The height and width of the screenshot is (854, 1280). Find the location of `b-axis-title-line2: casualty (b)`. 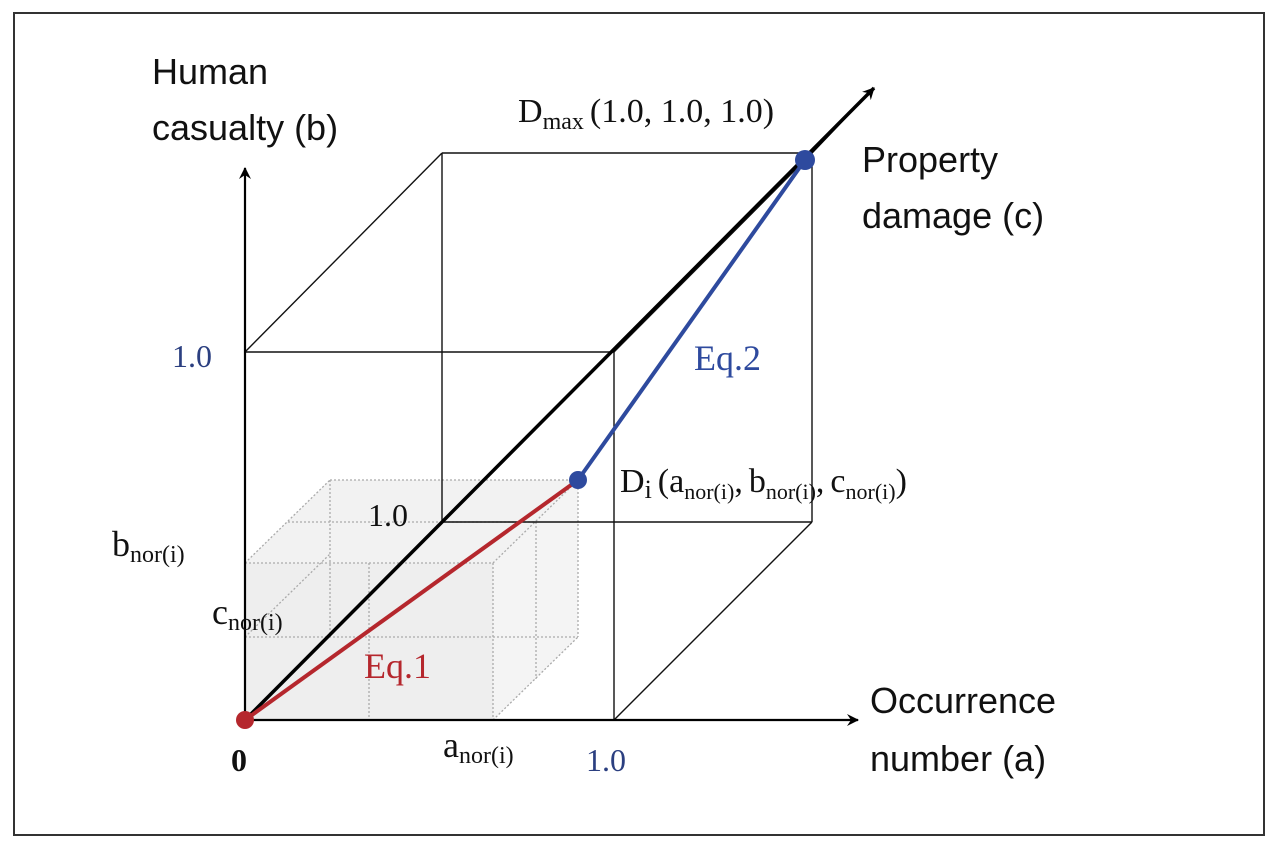

b-axis-title-line2: casualty (b) is located at coordinates (245, 127).